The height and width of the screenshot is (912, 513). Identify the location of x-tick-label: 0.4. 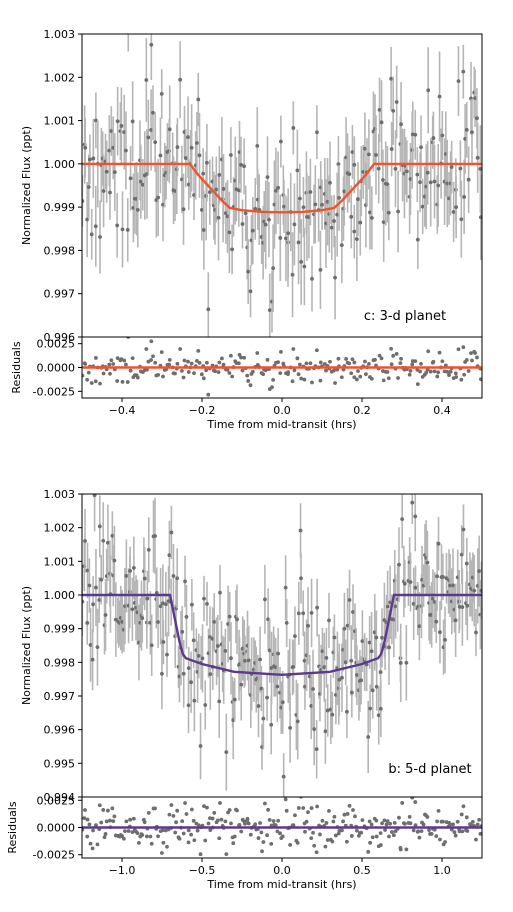
(442, 410).